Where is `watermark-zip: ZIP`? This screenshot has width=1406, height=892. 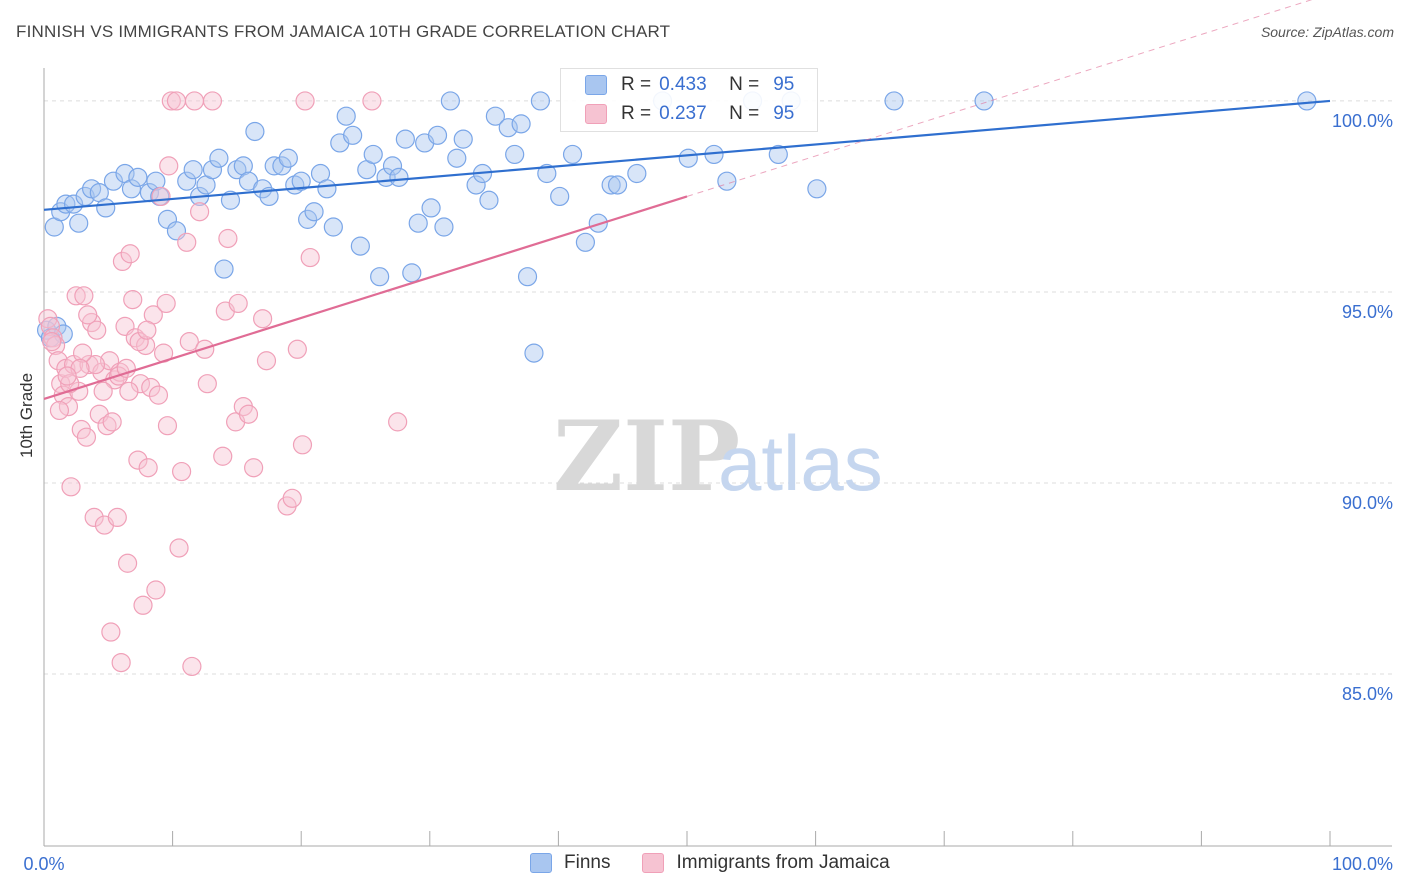 watermark-zip: ZIP is located at coordinates (646, 456).